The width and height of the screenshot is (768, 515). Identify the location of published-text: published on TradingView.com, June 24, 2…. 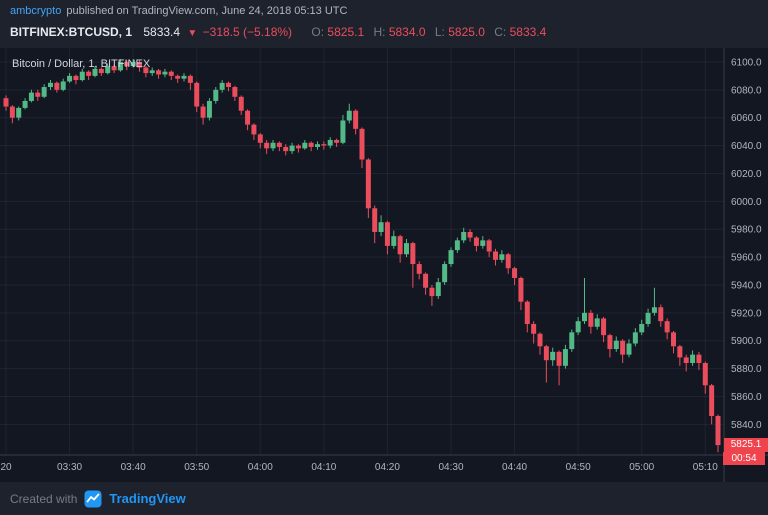
(207, 11).